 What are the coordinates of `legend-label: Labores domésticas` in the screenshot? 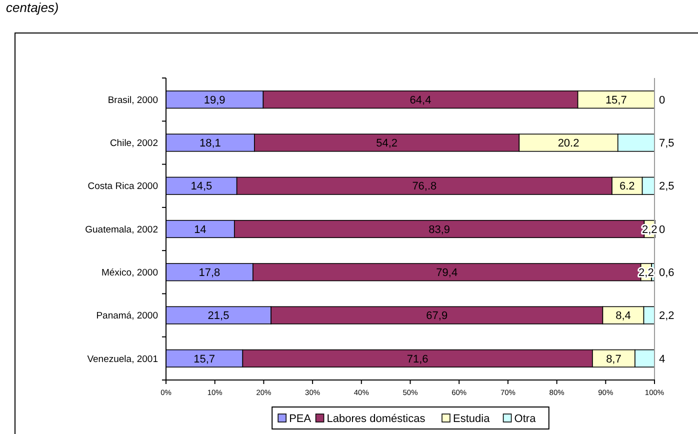 It's located at (376, 418).